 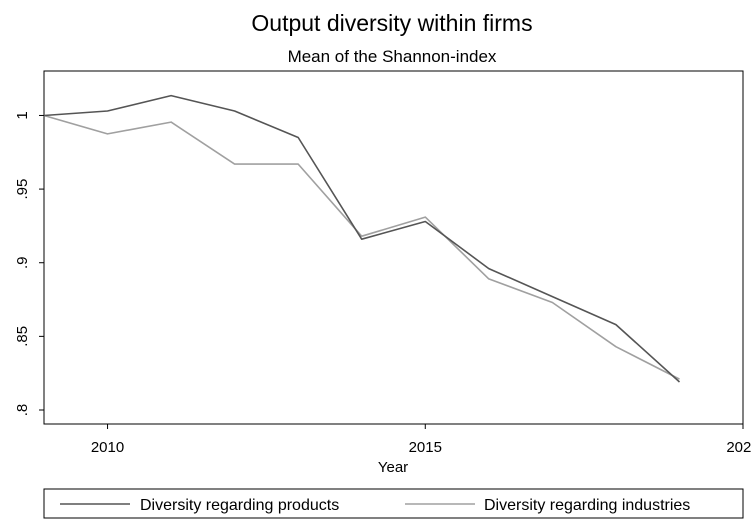 What do you see at coordinates (22, 262) in the screenshot?
I see `y-tick-label: .9` at bounding box center [22, 262].